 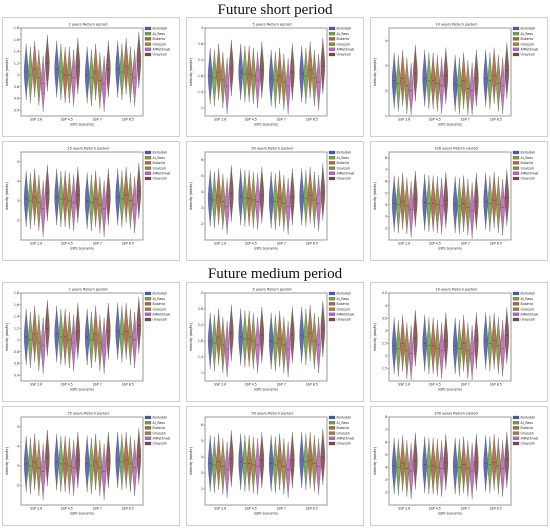 I want to click on y-tick-label: 1.5, so click(x=384, y=369).